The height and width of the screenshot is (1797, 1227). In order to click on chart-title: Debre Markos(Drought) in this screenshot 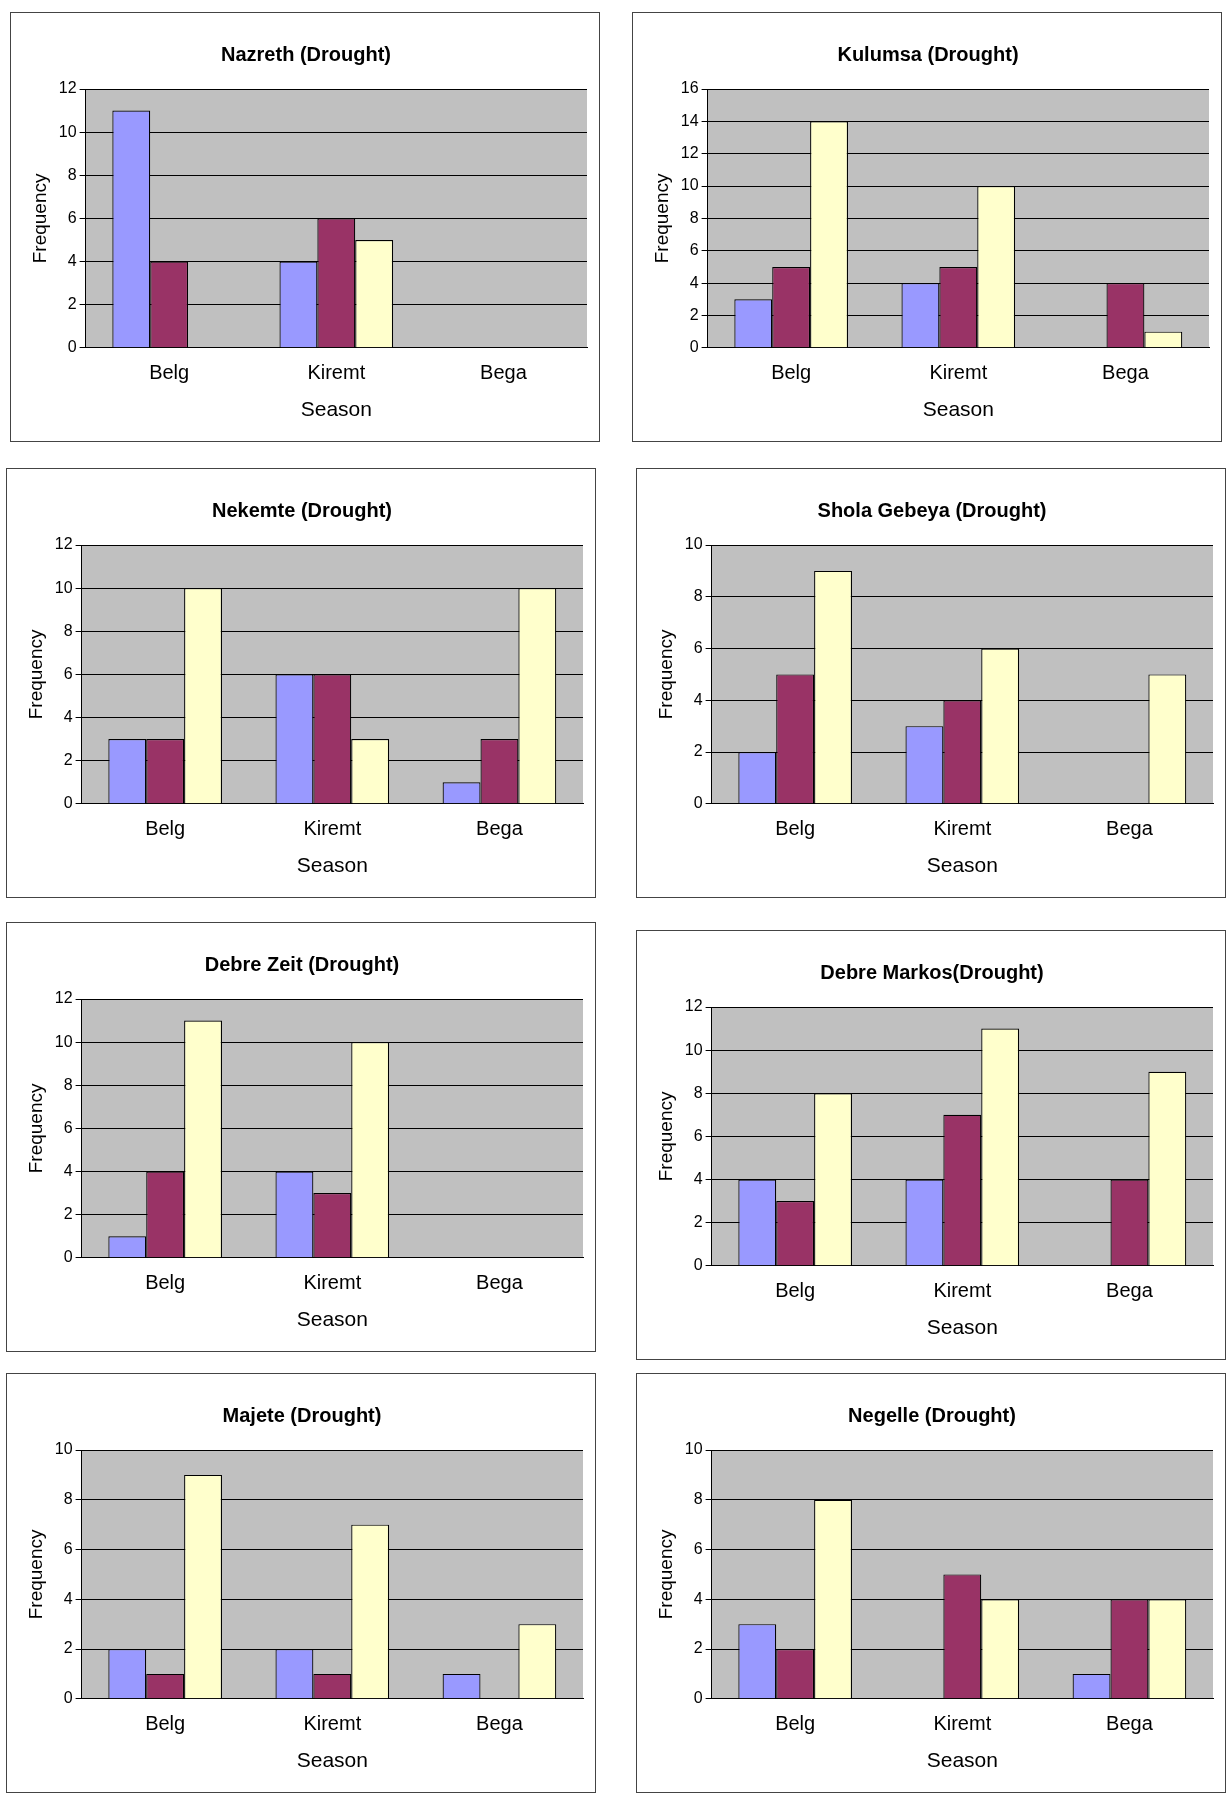, I will do `click(932, 971)`.